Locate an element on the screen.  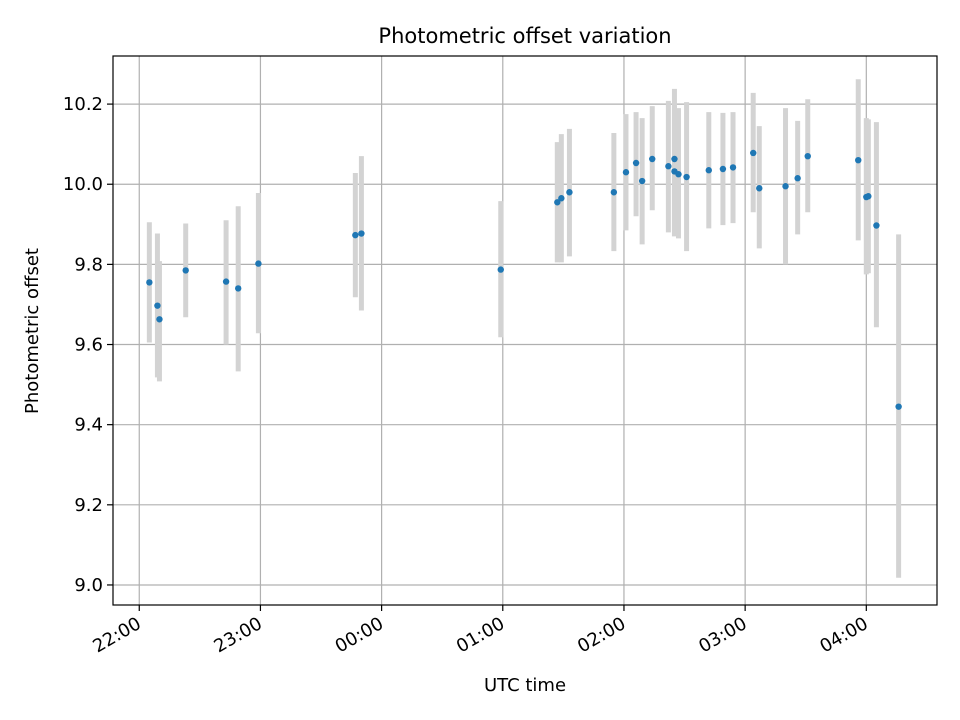
y-tick-label: 9.6 is located at coordinates (88, 345).